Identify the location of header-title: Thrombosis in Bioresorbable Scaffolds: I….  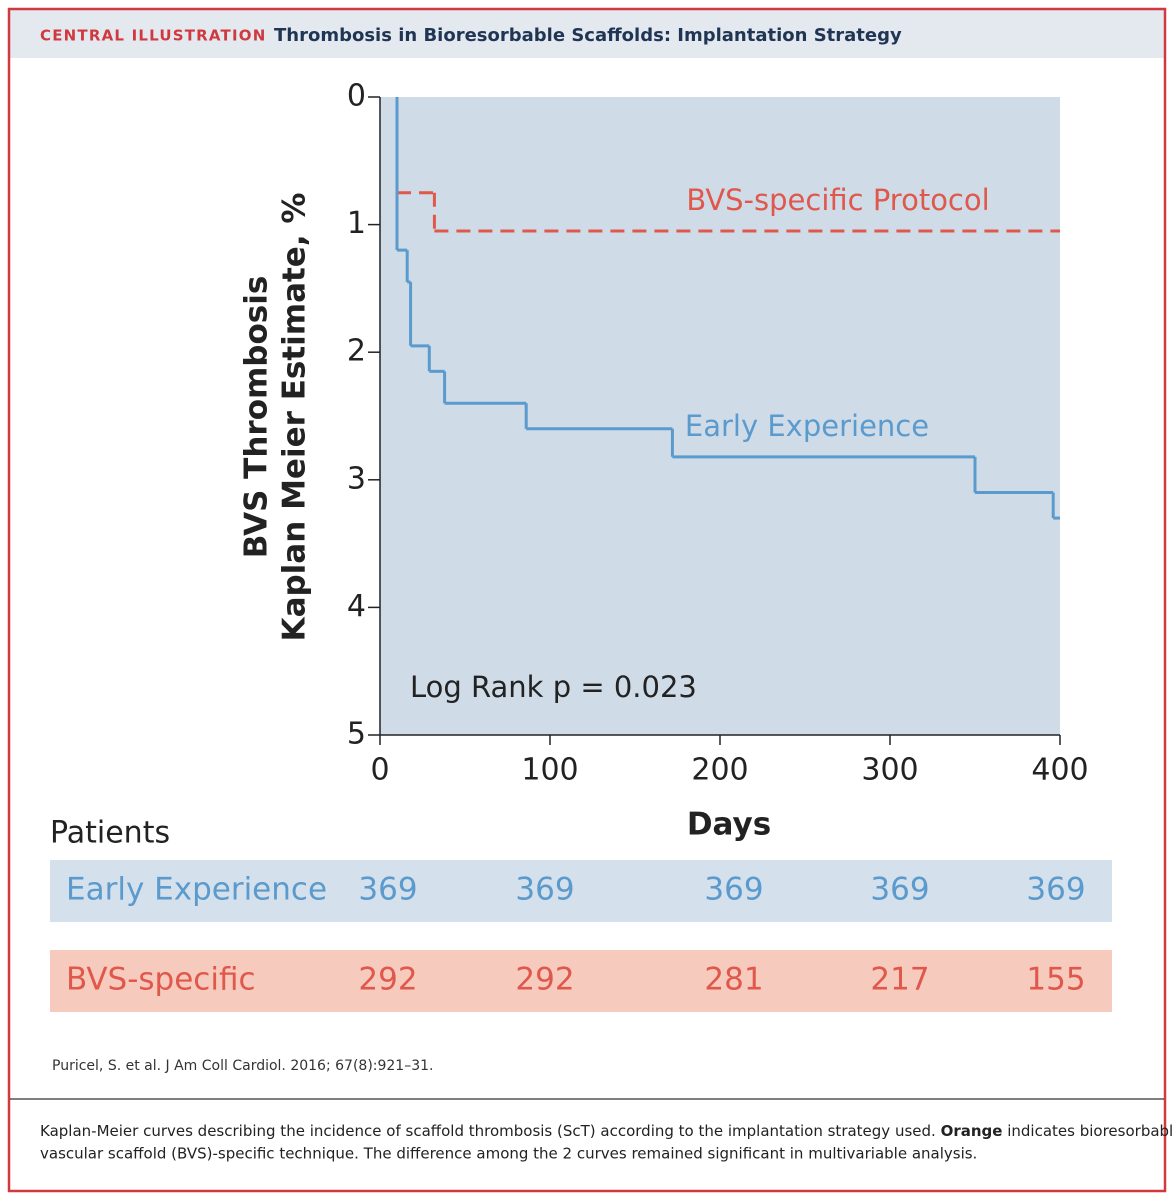
(588, 35).